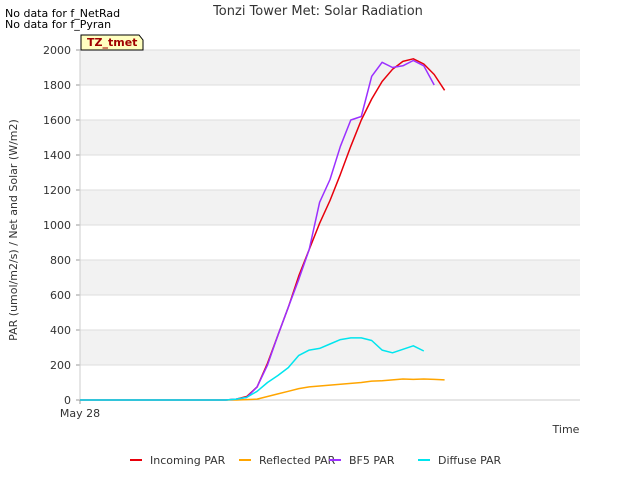 The height and width of the screenshot is (480, 640). I want to click on series-line-diffuse-par, so click(252, 369).